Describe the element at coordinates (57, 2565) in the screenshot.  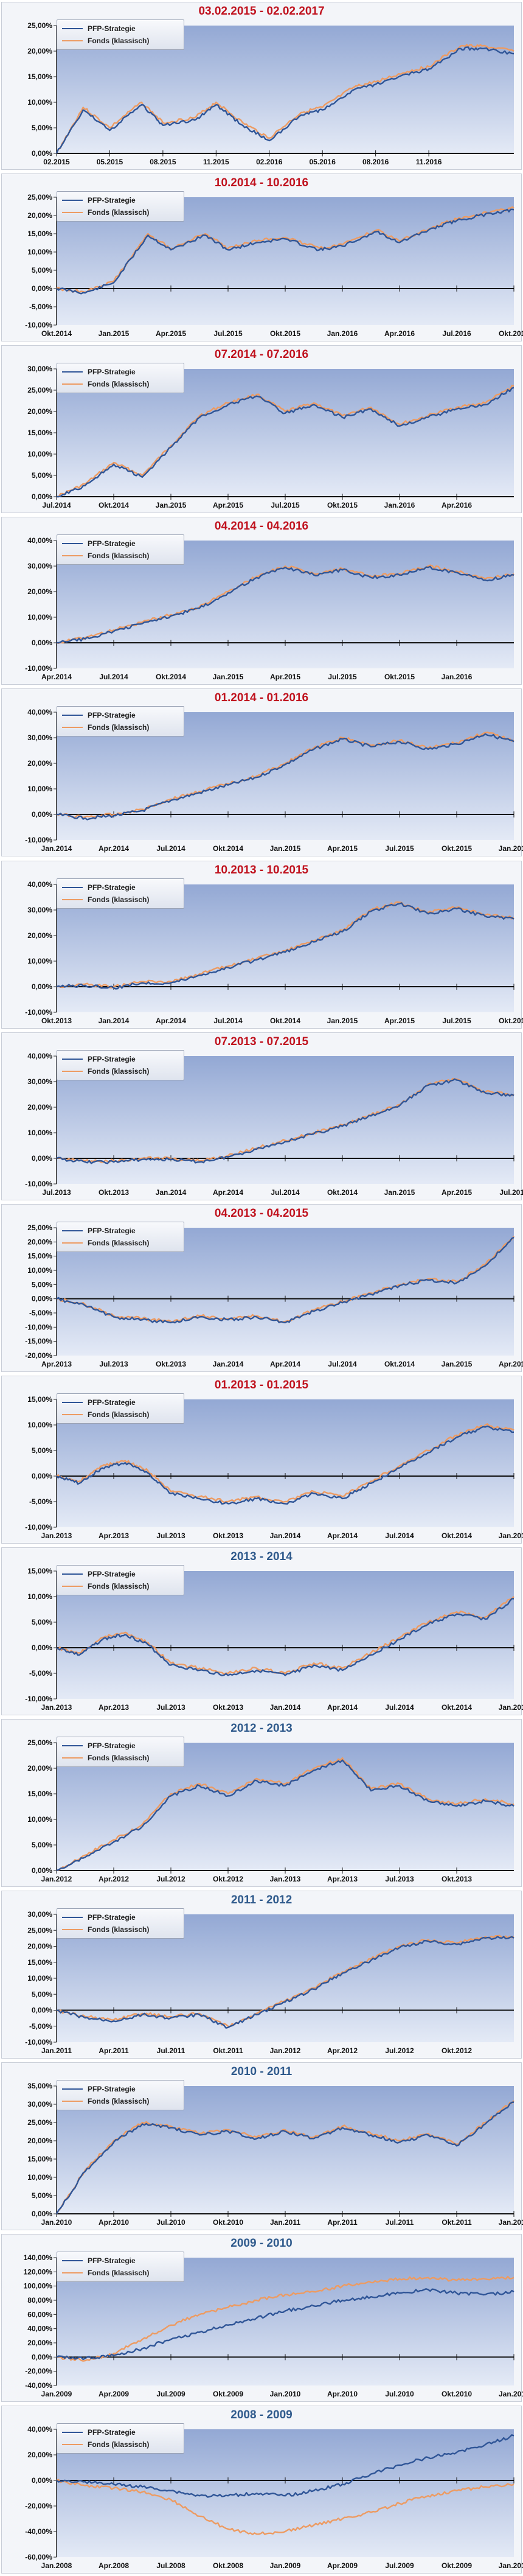
I see `x-tick-label: Jan.2008` at that location.